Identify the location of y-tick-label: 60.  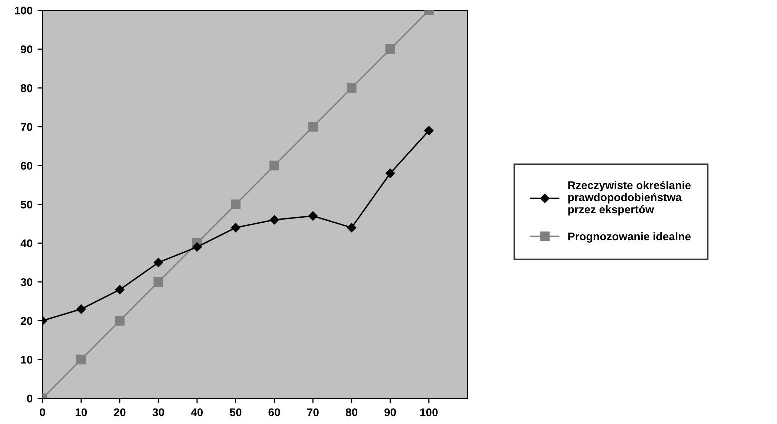
(27, 166).